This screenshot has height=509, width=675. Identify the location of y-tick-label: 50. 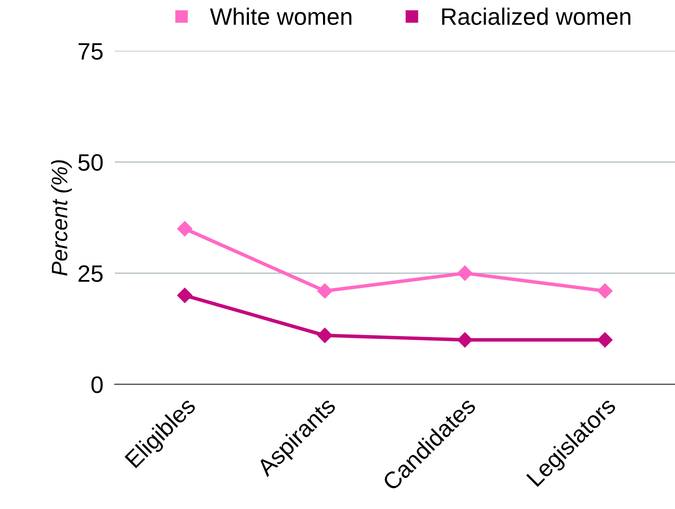
(90, 162).